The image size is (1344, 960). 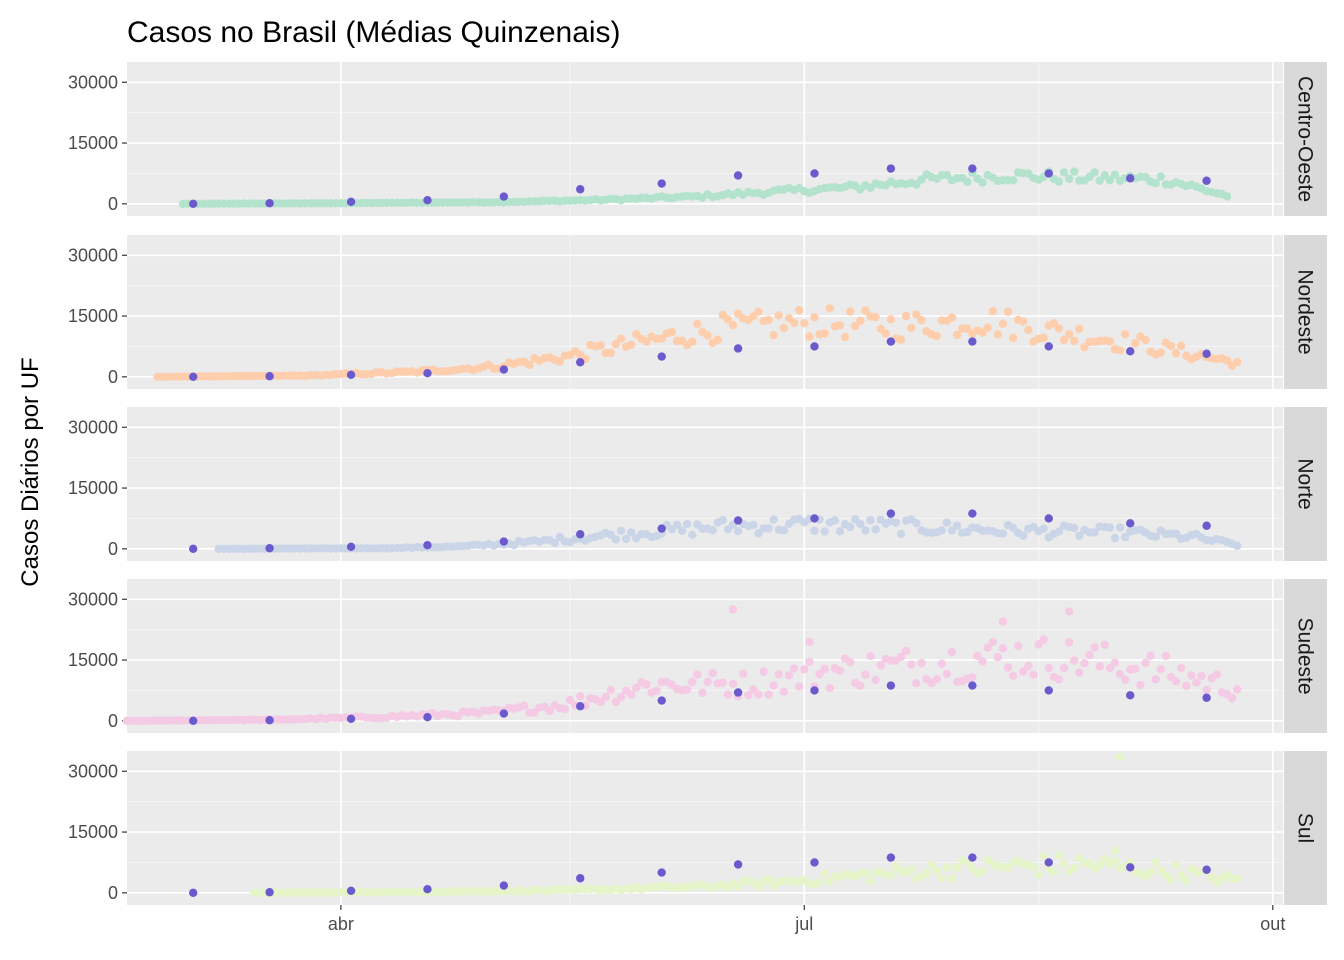 I want to click on y-tick-label: 15000, so click(x=93, y=832).